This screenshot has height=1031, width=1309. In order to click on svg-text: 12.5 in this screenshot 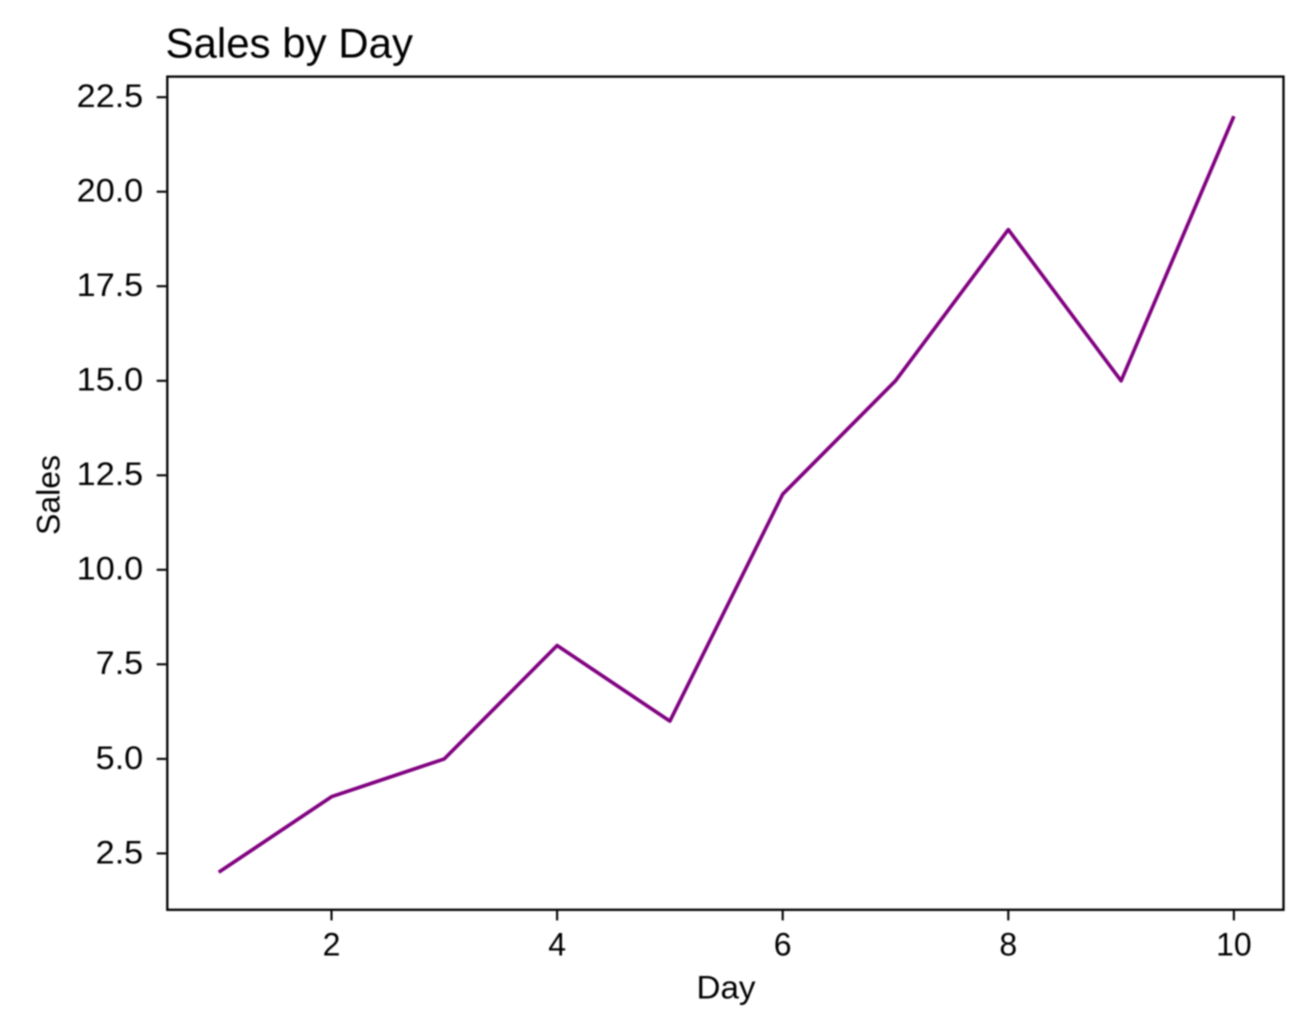, I will do `click(110, 474)`.